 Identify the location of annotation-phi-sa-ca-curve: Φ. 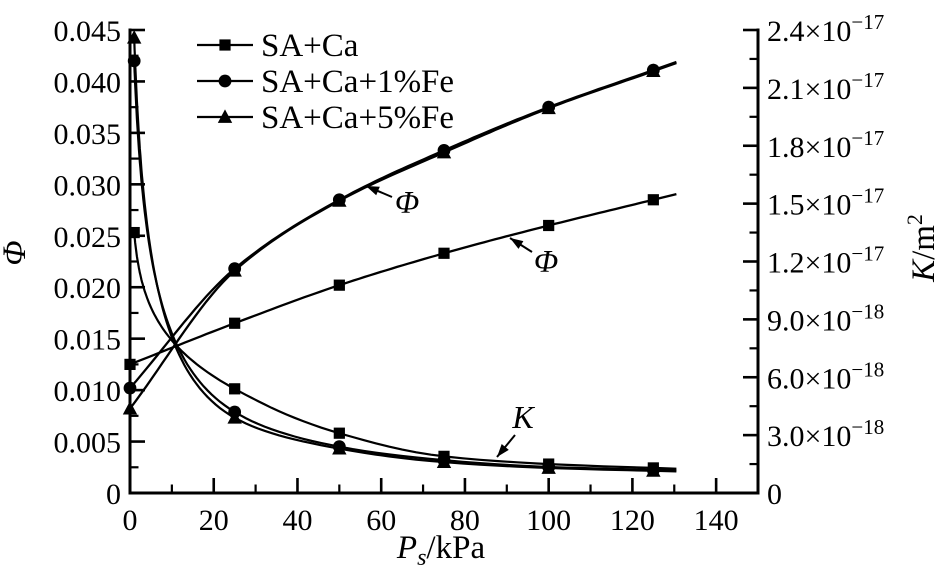
(533, 258).